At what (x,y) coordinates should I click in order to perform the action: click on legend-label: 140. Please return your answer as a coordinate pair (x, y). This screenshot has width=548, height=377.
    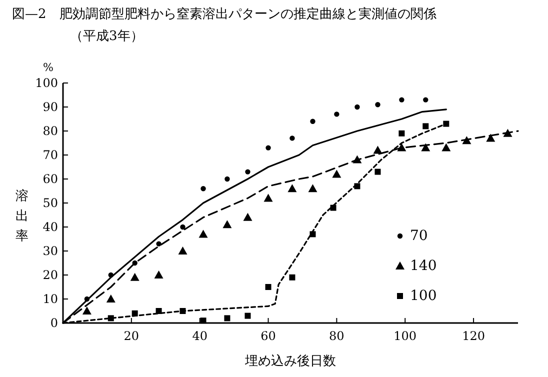
    Looking at the image, I should click on (423, 266).